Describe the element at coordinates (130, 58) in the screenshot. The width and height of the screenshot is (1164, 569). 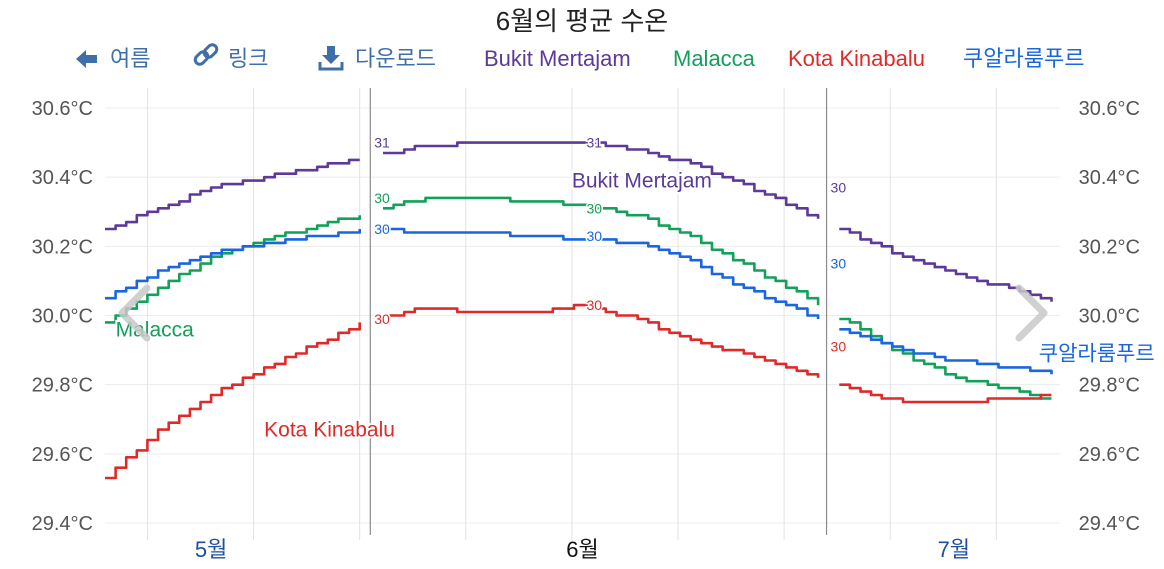
I see `back-label: 여름` at that location.